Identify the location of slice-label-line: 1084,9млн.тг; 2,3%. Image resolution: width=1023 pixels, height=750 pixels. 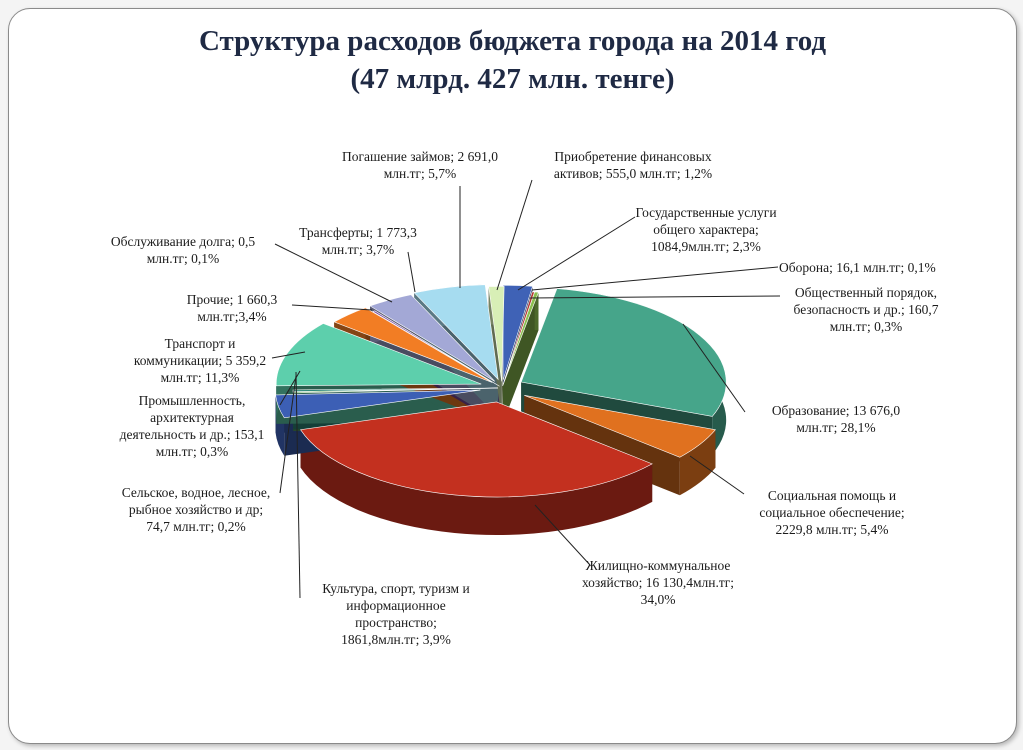
(706, 246).